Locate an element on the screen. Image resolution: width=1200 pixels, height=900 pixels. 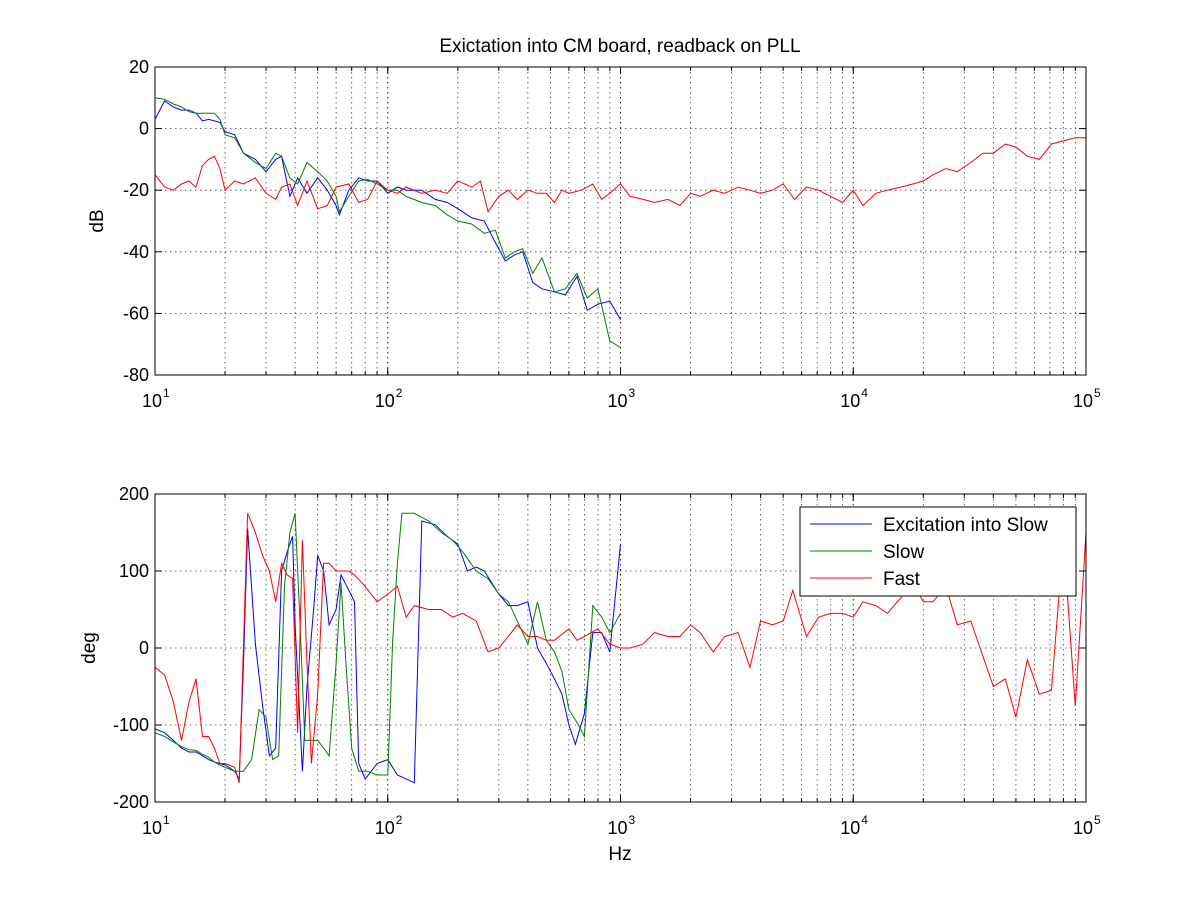
legend-box is located at coordinates (938, 551).